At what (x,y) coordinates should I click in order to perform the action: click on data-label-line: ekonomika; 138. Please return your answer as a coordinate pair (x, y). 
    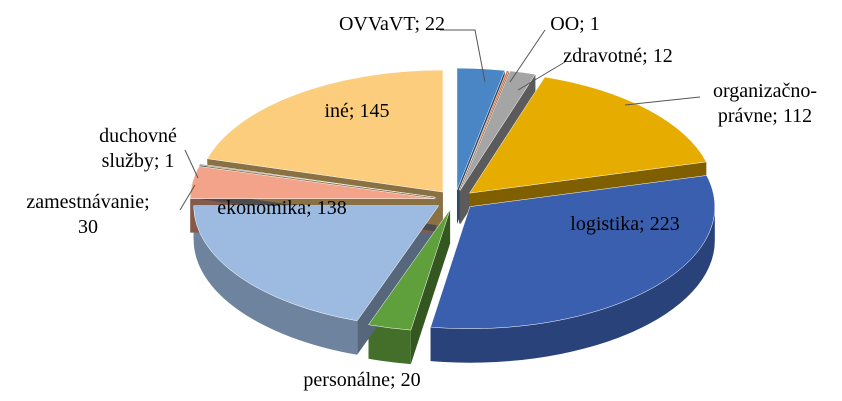
    Looking at the image, I should click on (281, 208).